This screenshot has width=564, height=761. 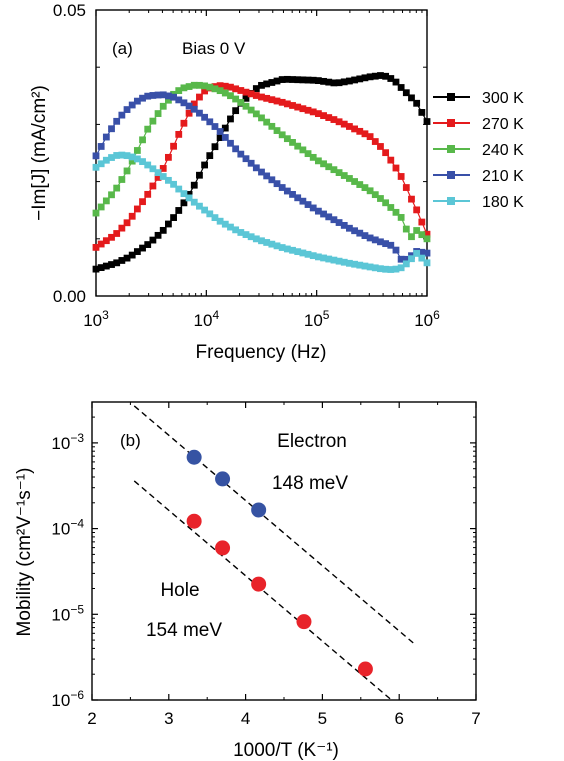 What do you see at coordinates (245, 718) in the screenshot?
I see `x-tick-label-b: 4` at bounding box center [245, 718].